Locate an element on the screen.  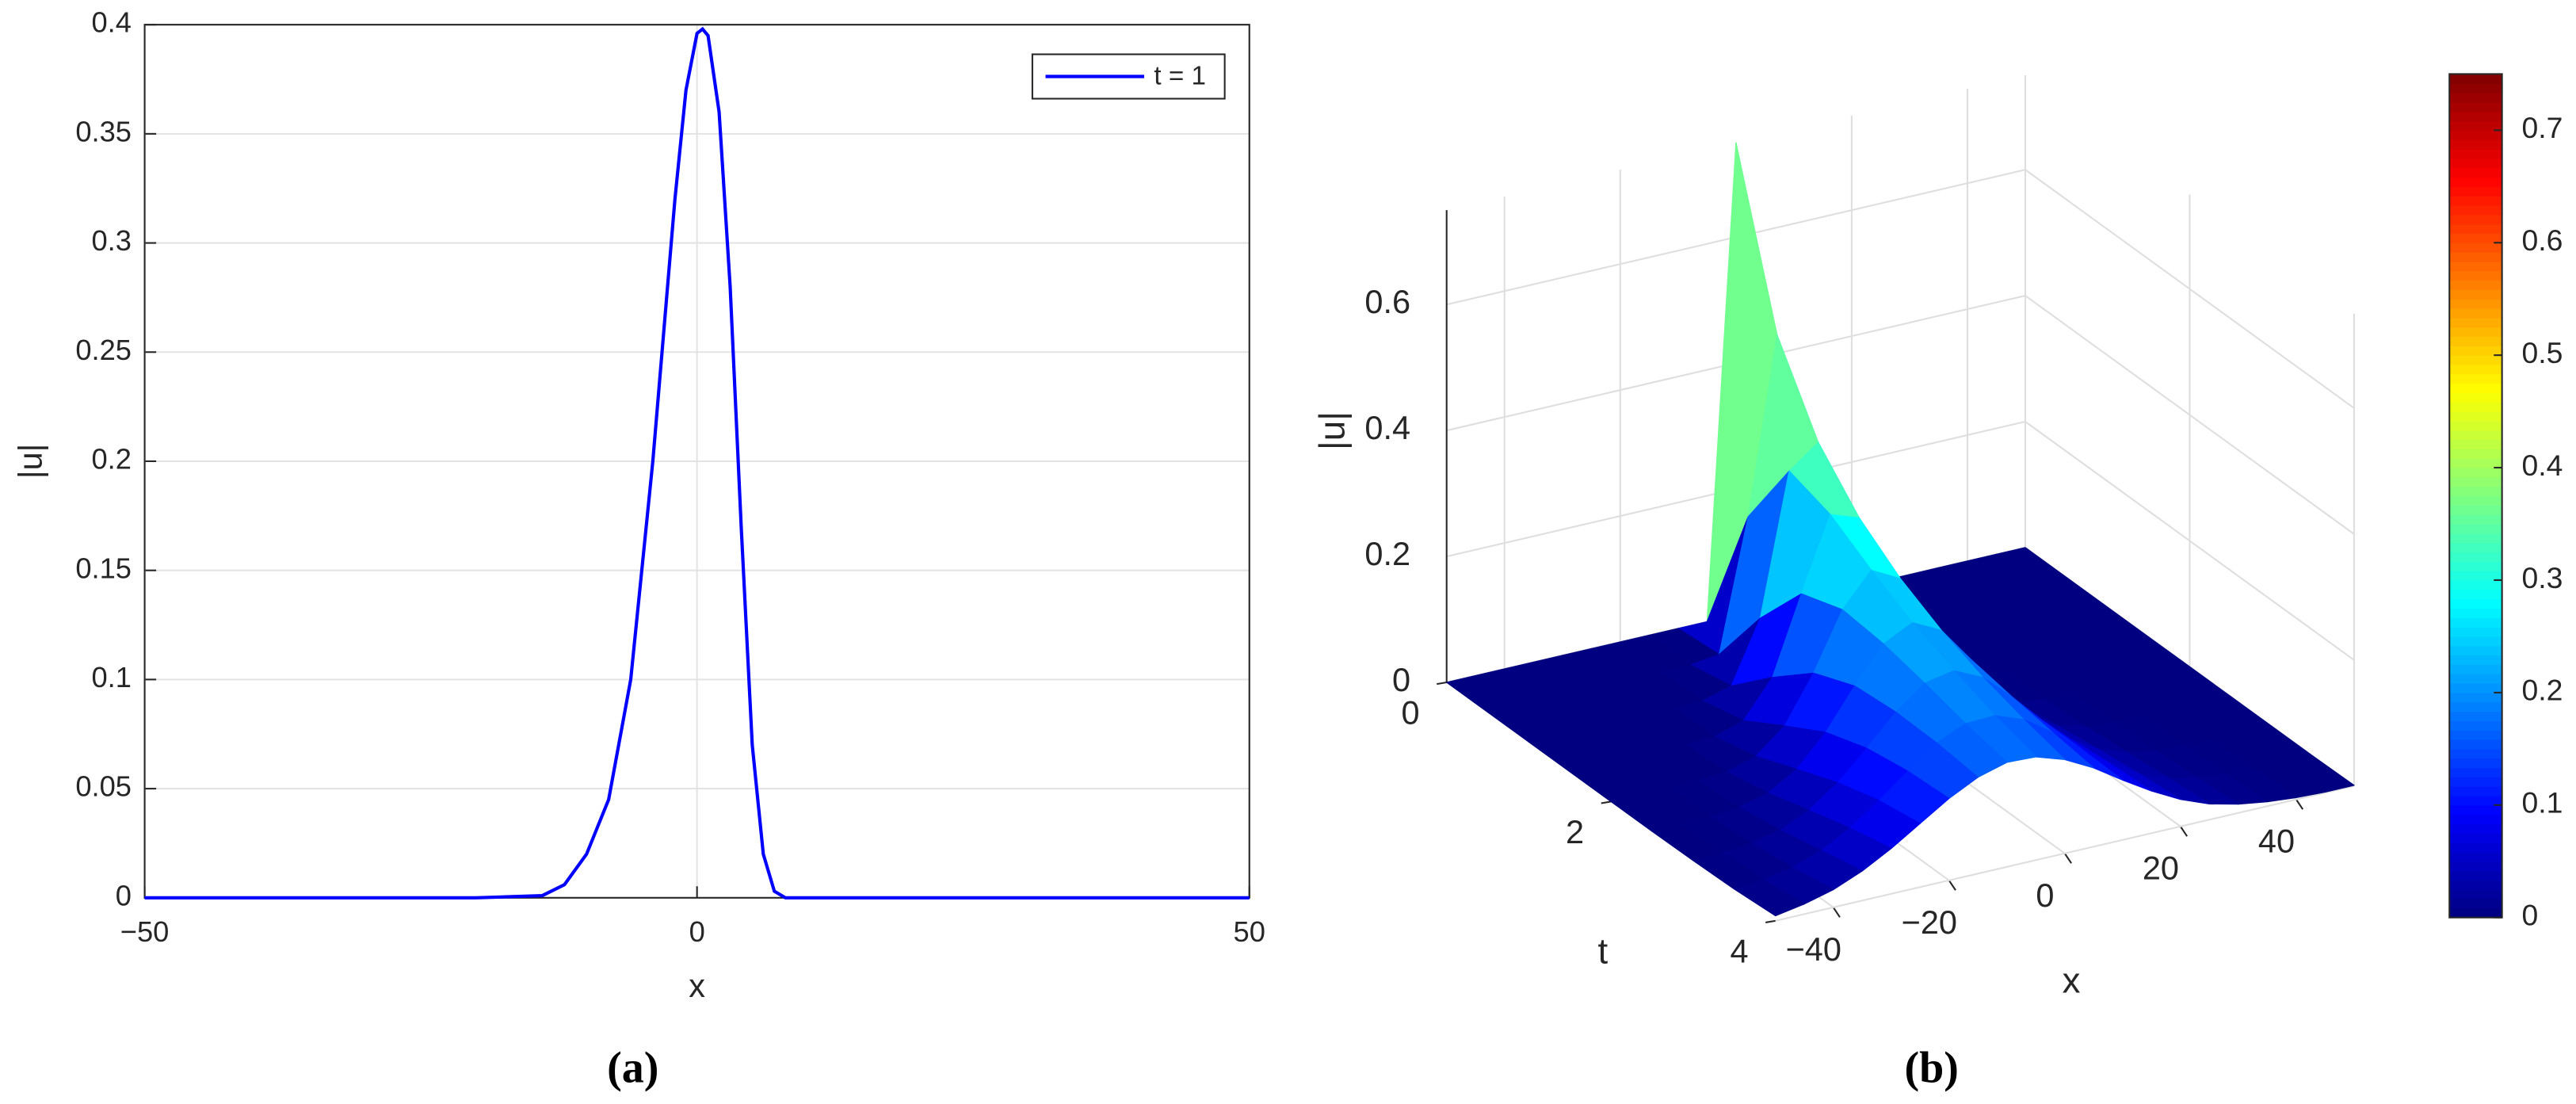
caption-a: (a) is located at coordinates (632, 1069).